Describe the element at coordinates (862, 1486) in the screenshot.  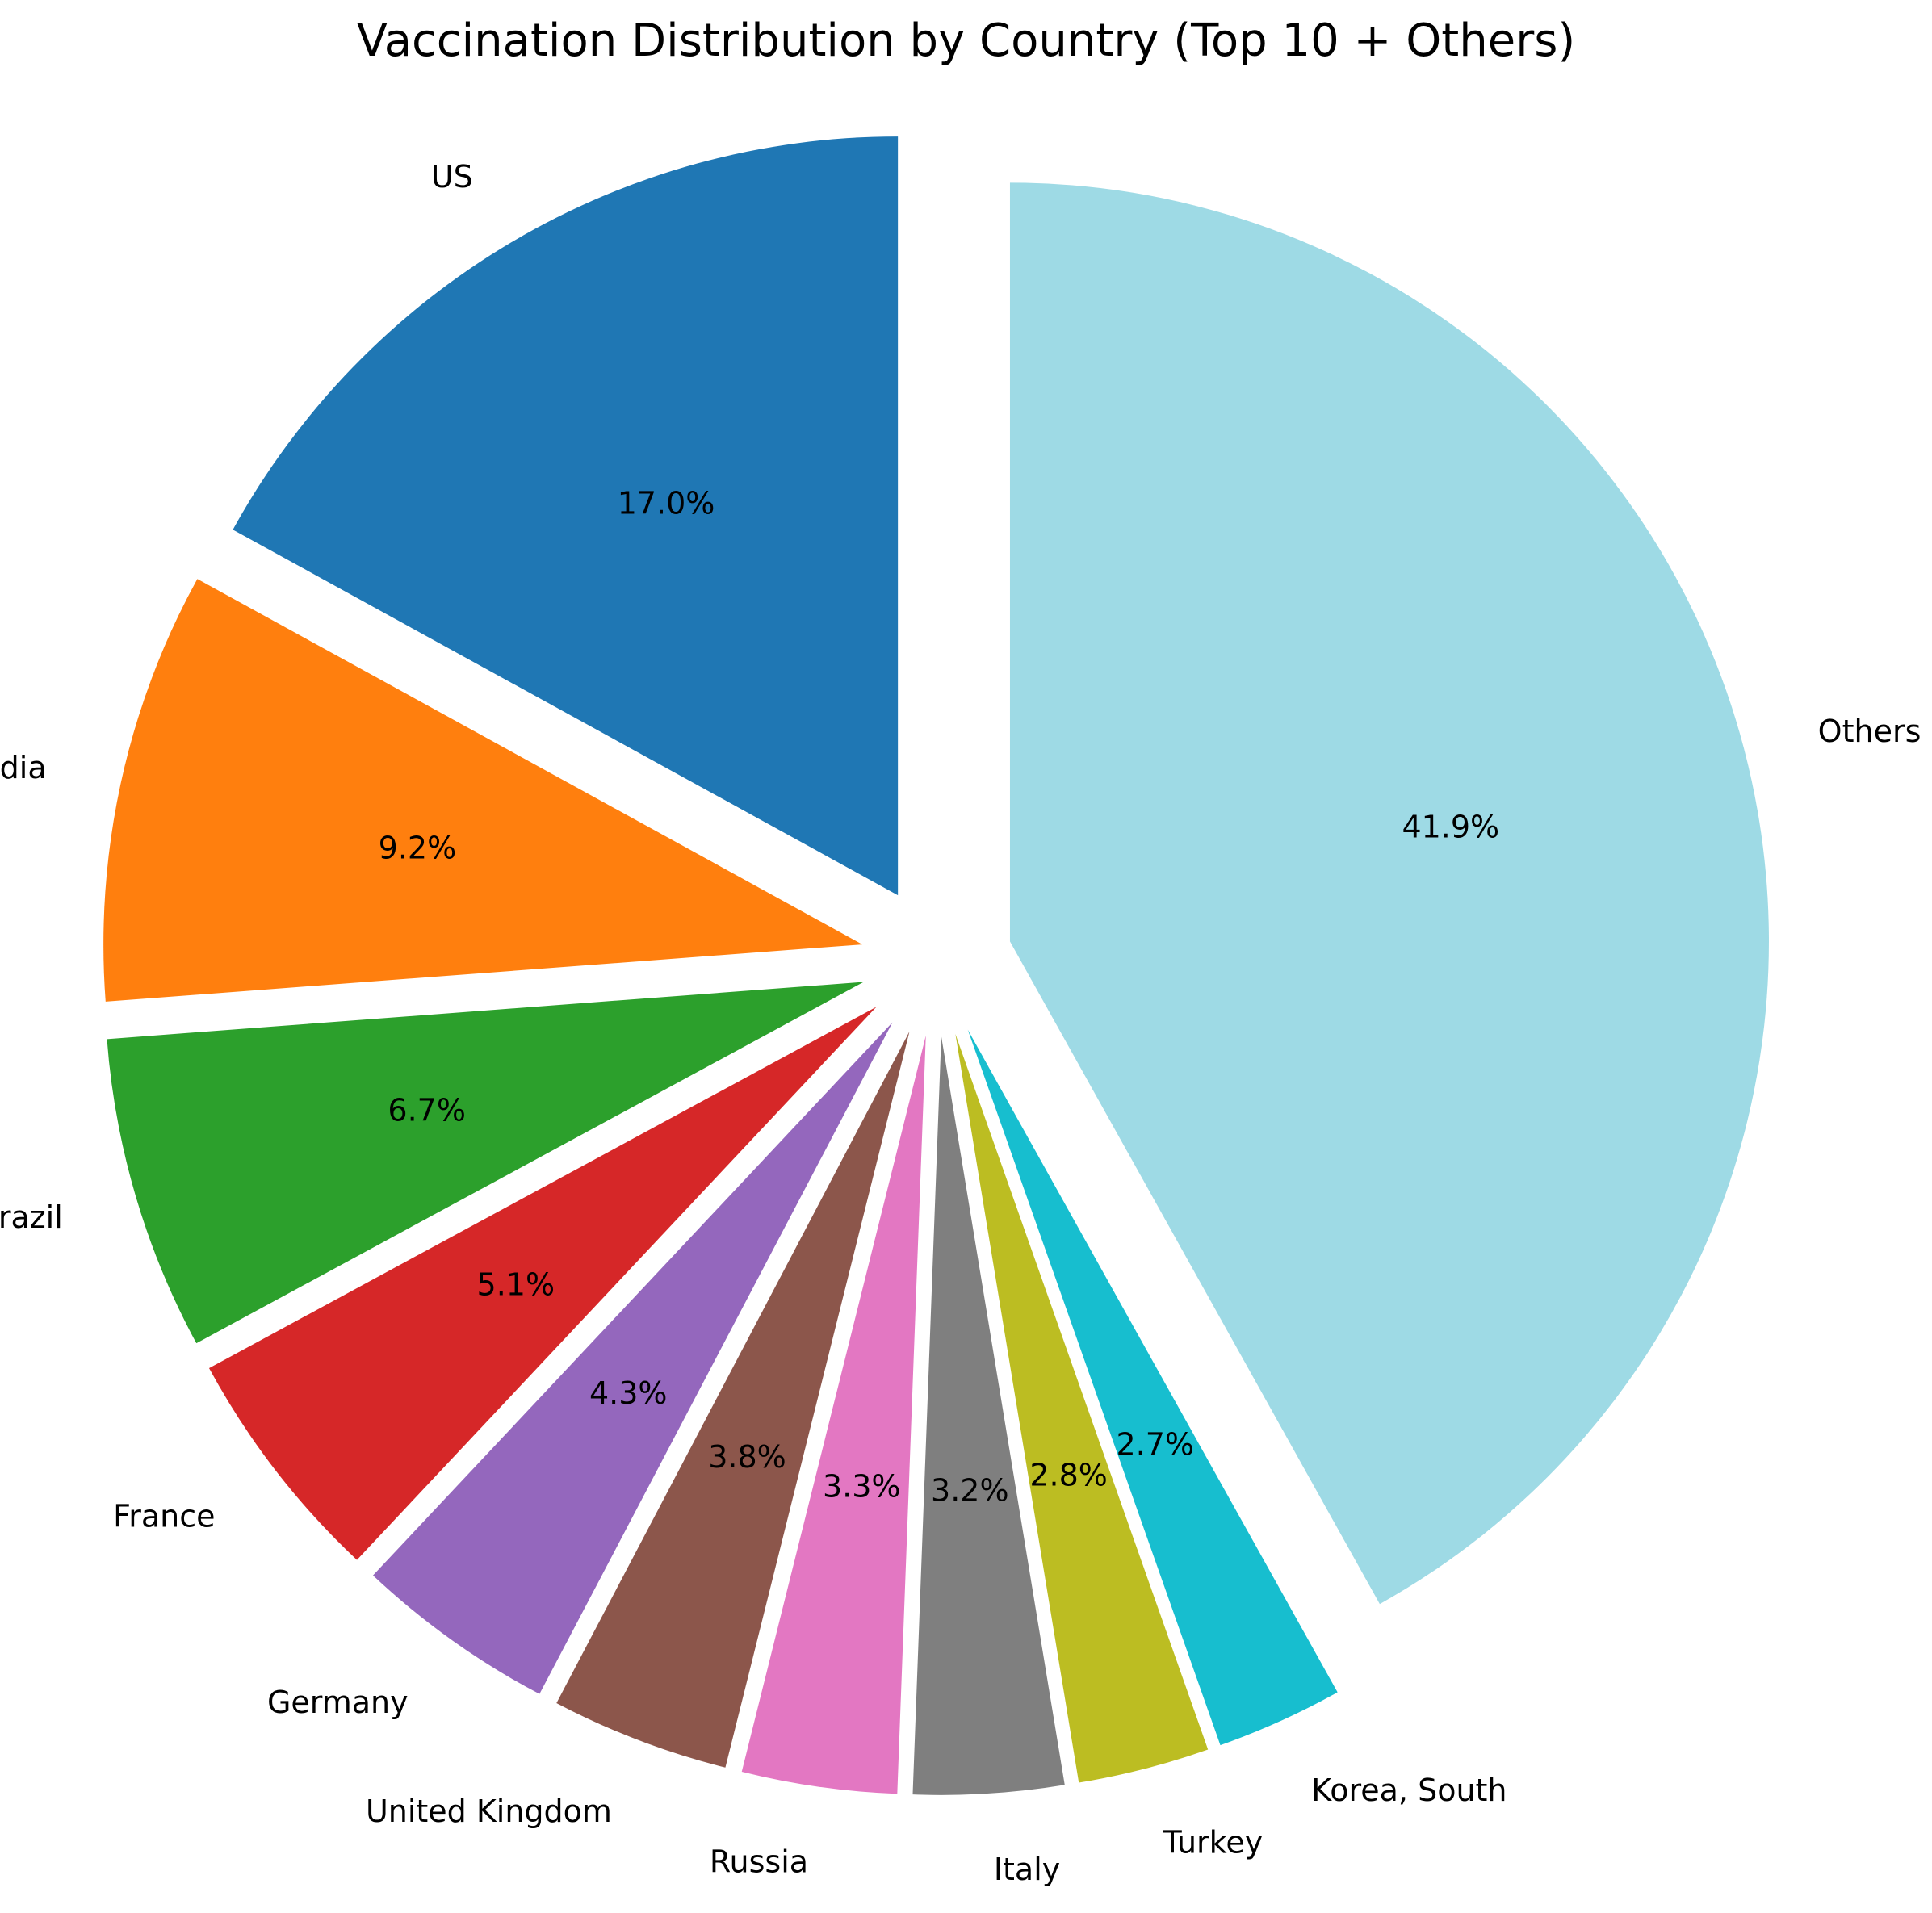
I see `pct-label: 3.3%` at that location.